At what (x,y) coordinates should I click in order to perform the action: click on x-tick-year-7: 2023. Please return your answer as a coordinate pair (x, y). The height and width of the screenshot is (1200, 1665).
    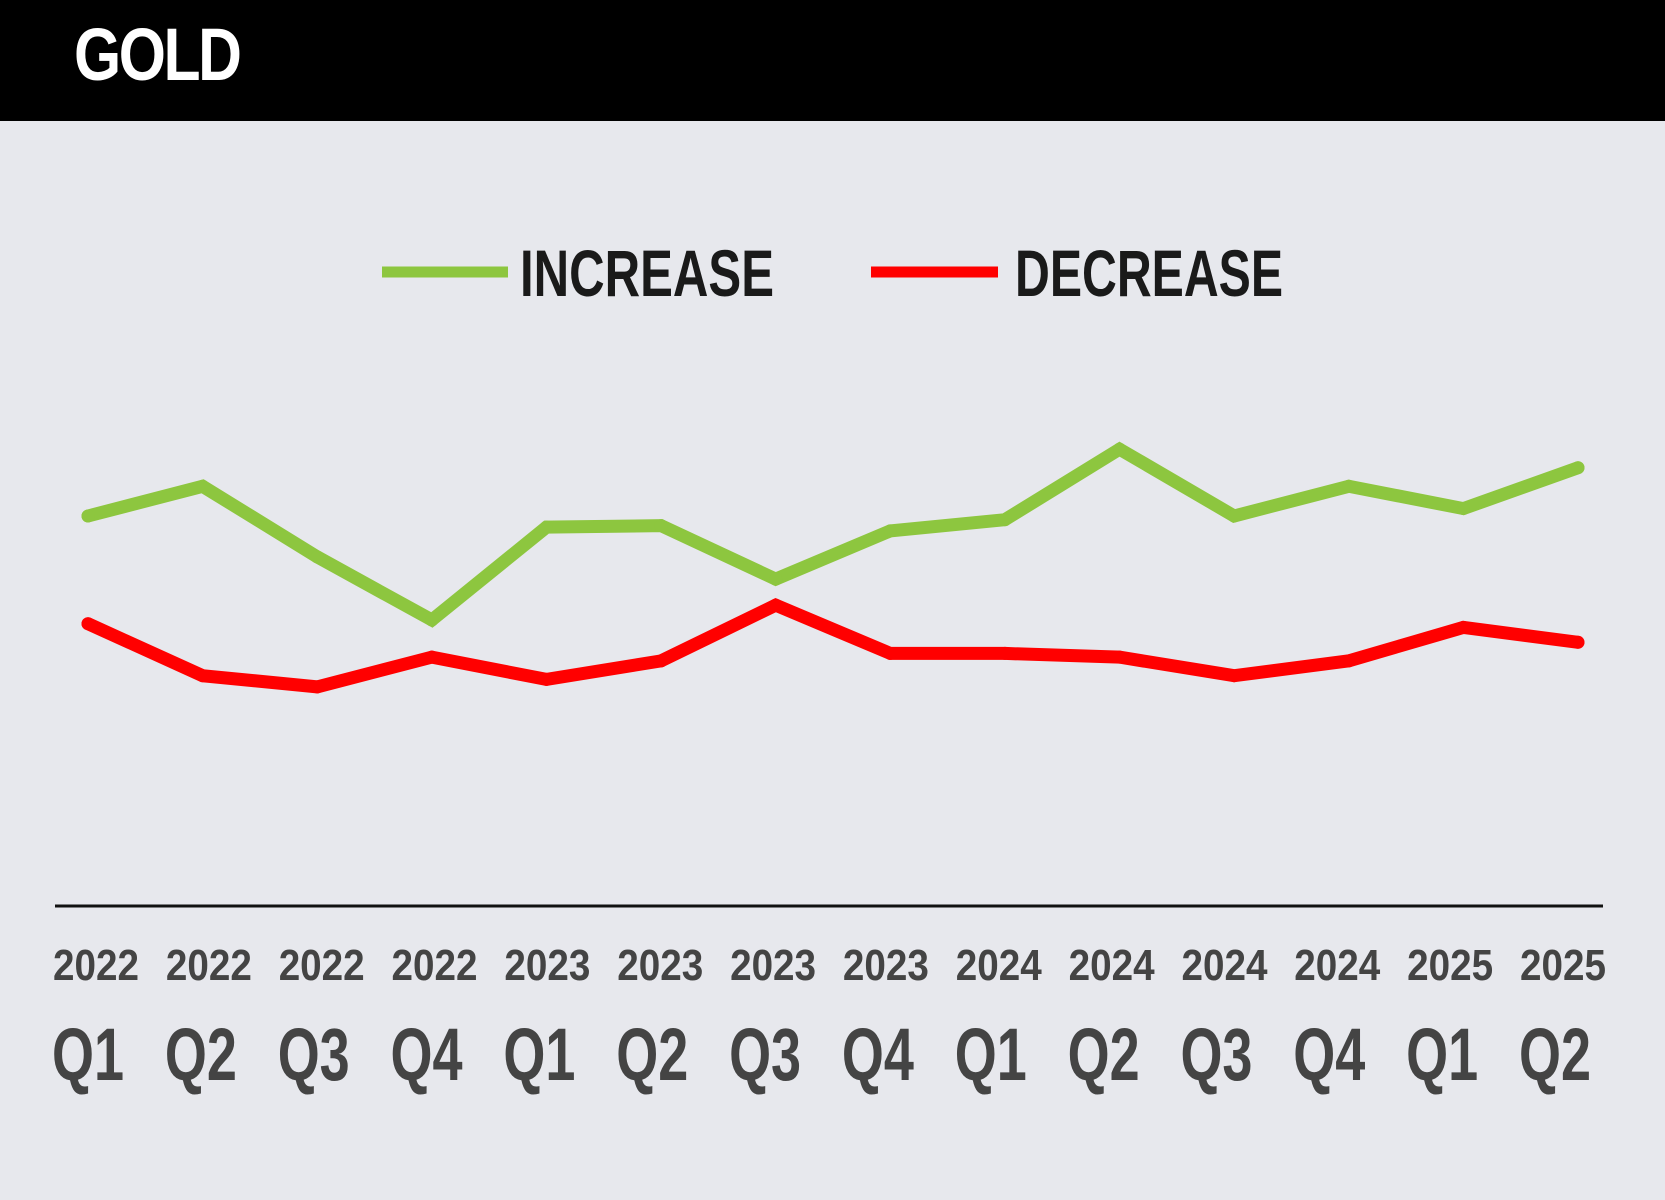
    Looking at the image, I should click on (886, 965).